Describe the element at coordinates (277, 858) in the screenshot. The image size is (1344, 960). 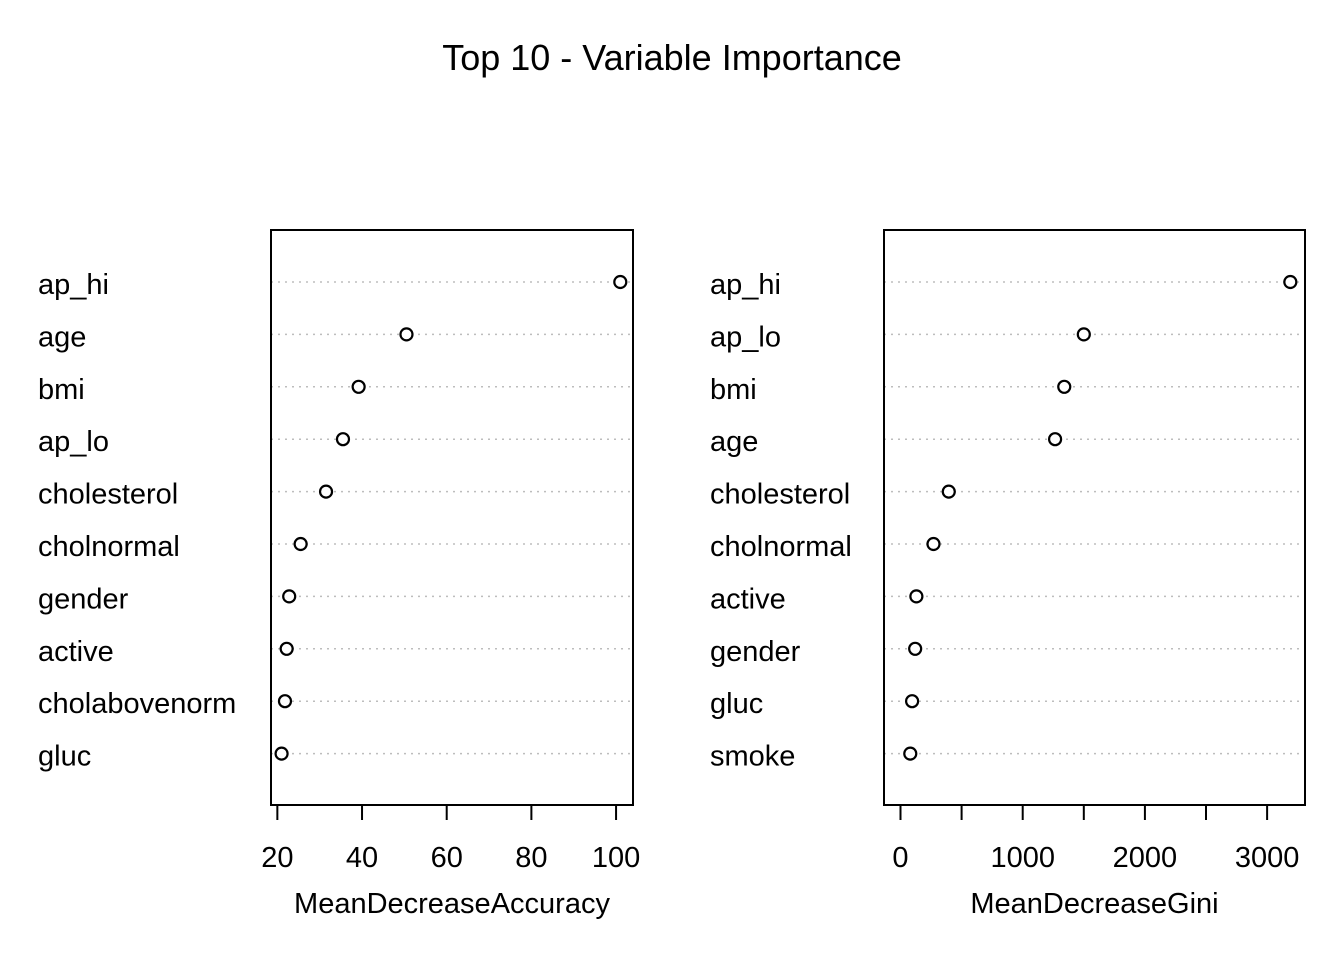
I see `x-tick-label: 20` at that location.